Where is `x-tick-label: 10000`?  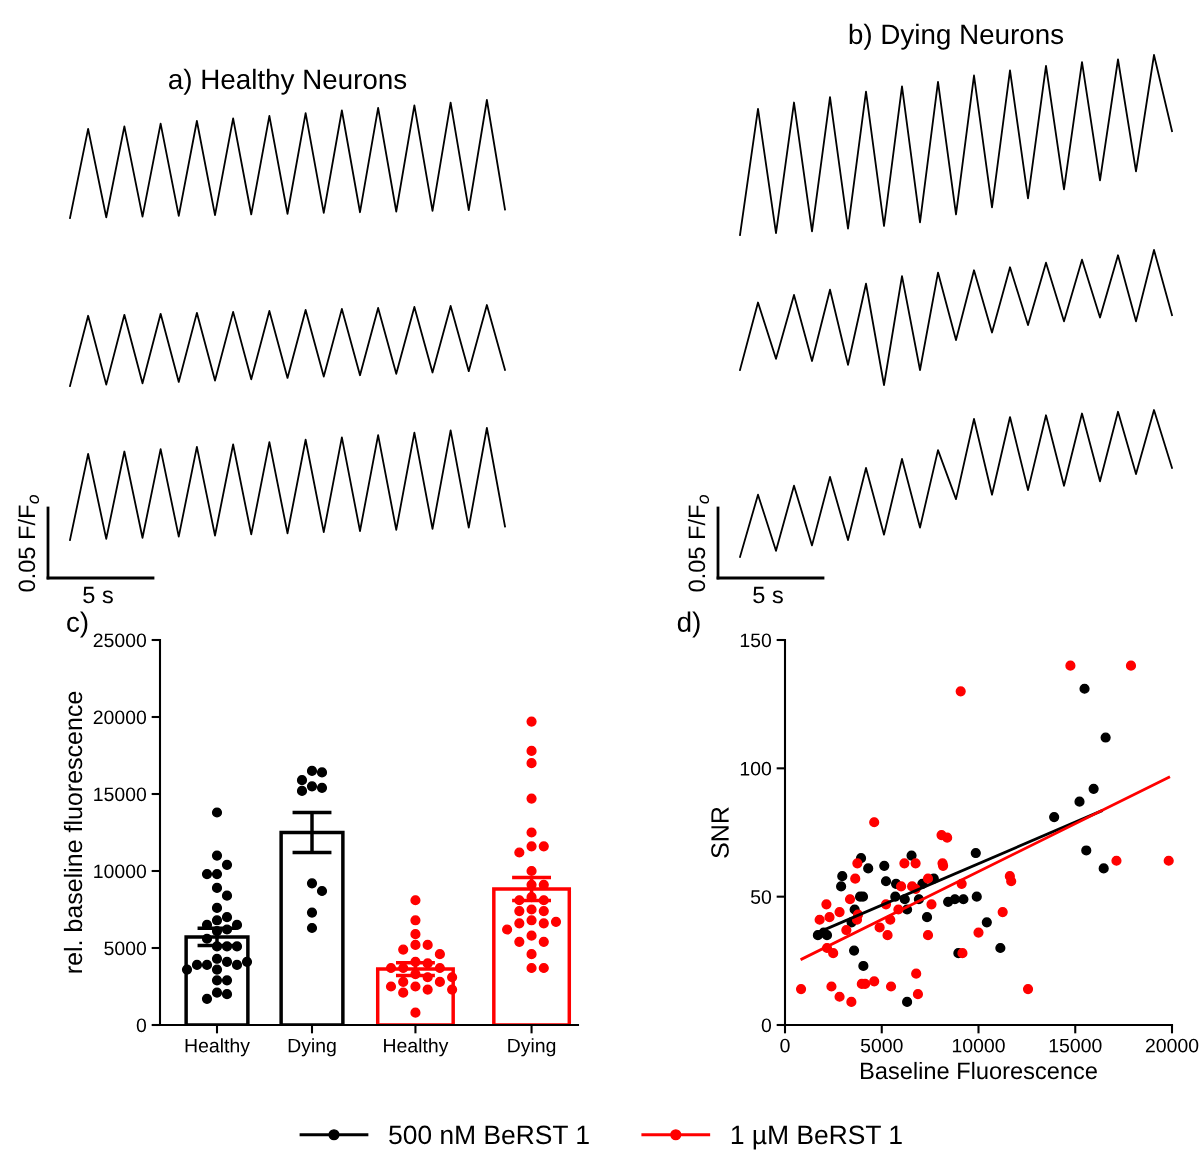
x-tick-label: 10000 is located at coordinates (978, 1045).